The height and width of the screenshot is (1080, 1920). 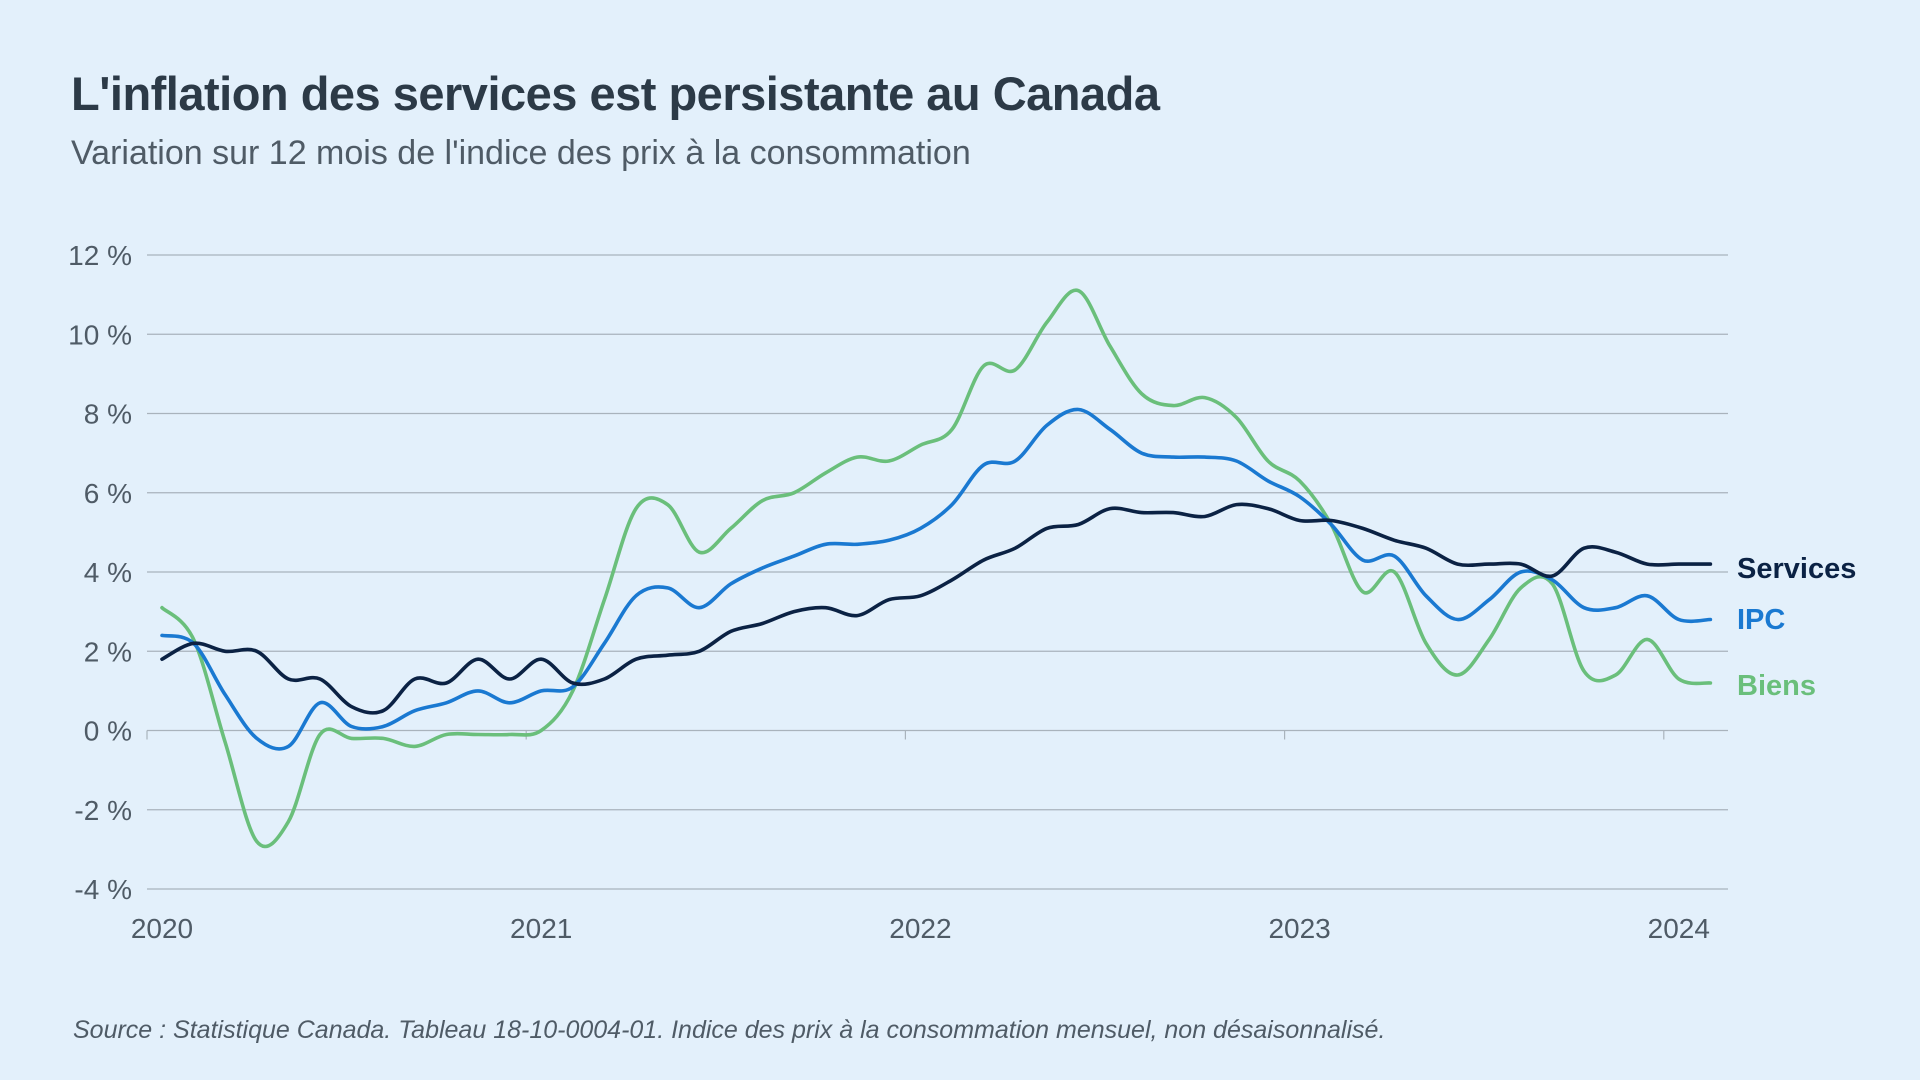 I want to click on y-tick-label: 4 %, so click(x=108, y=572).